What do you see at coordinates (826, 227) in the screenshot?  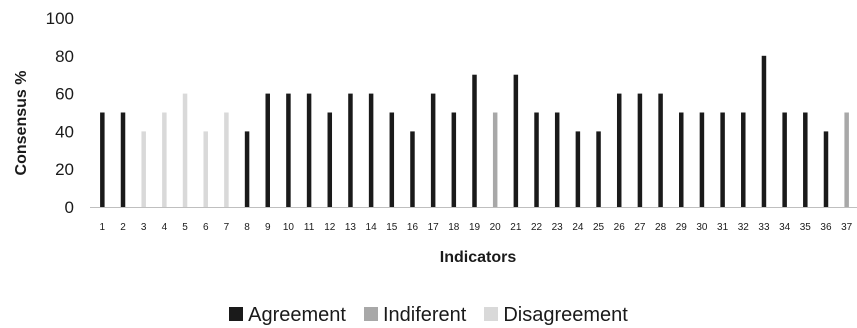 I see `x-tick-label: 36` at bounding box center [826, 227].